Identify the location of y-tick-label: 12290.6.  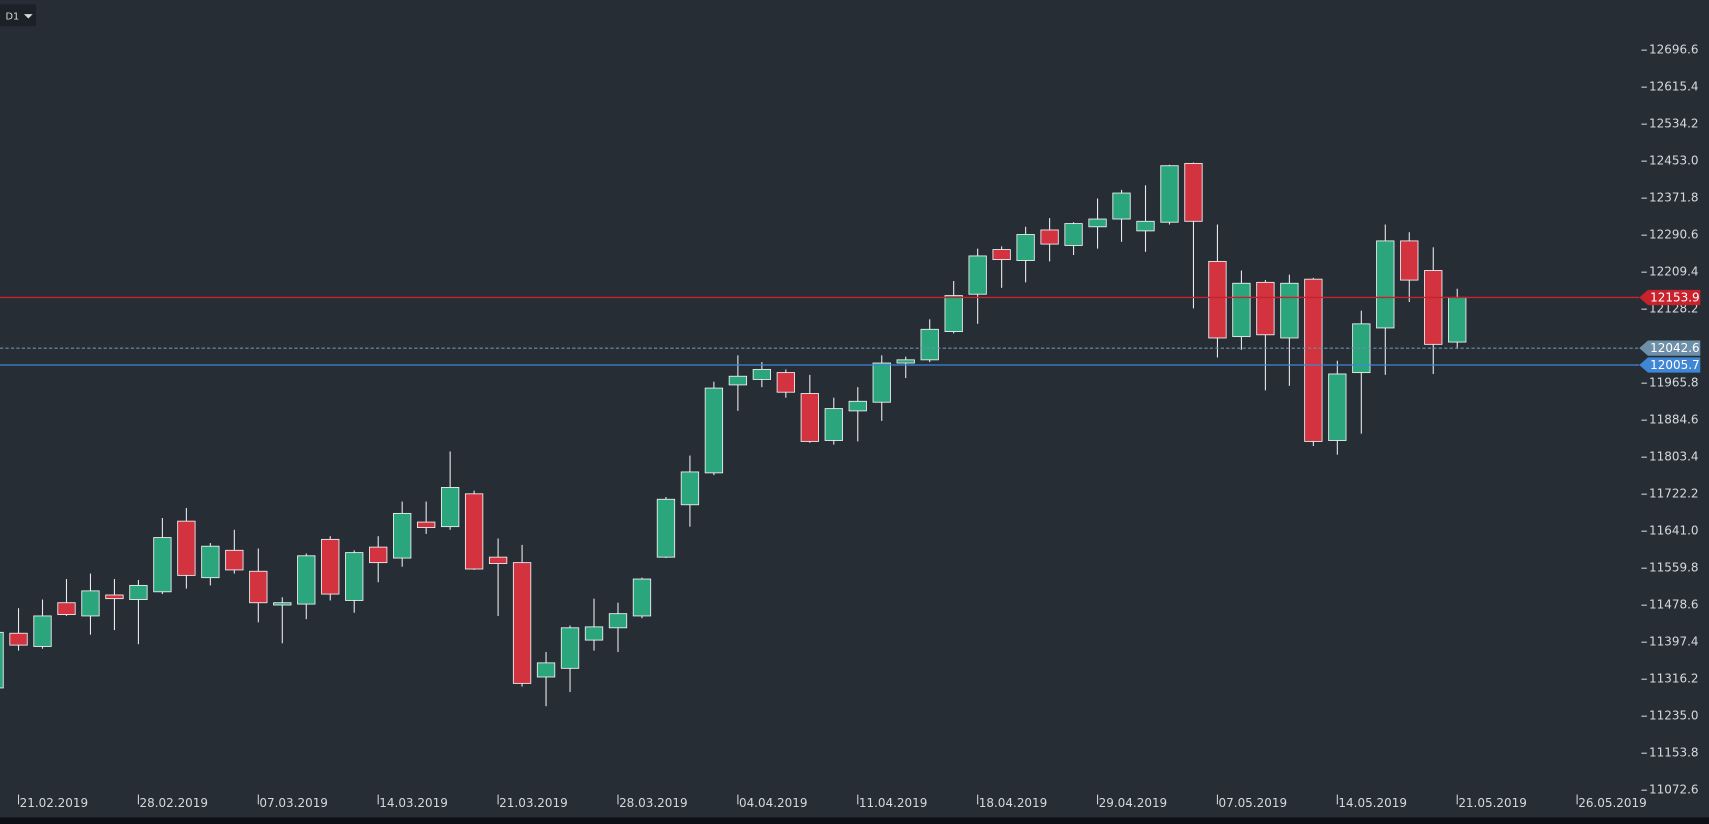
(1674, 235).